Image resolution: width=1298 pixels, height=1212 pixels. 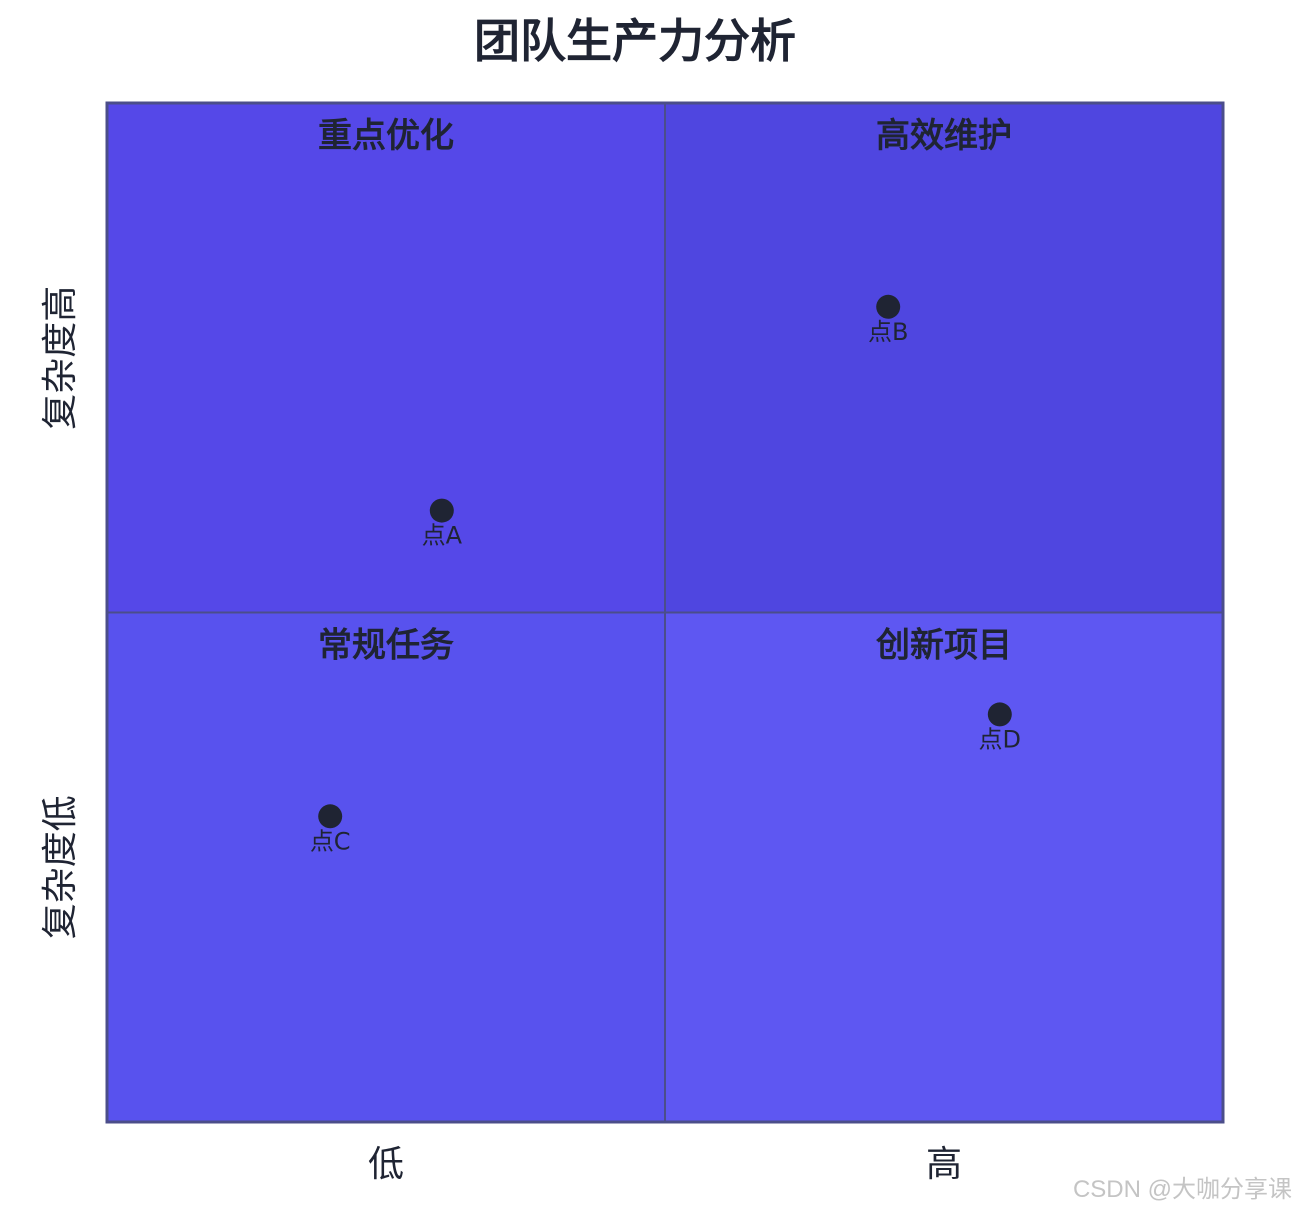 What do you see at coordinates (635, 41) in the screenshot?
I see `chart-title: 团队生产力分析` at bounding box center [635, 41].